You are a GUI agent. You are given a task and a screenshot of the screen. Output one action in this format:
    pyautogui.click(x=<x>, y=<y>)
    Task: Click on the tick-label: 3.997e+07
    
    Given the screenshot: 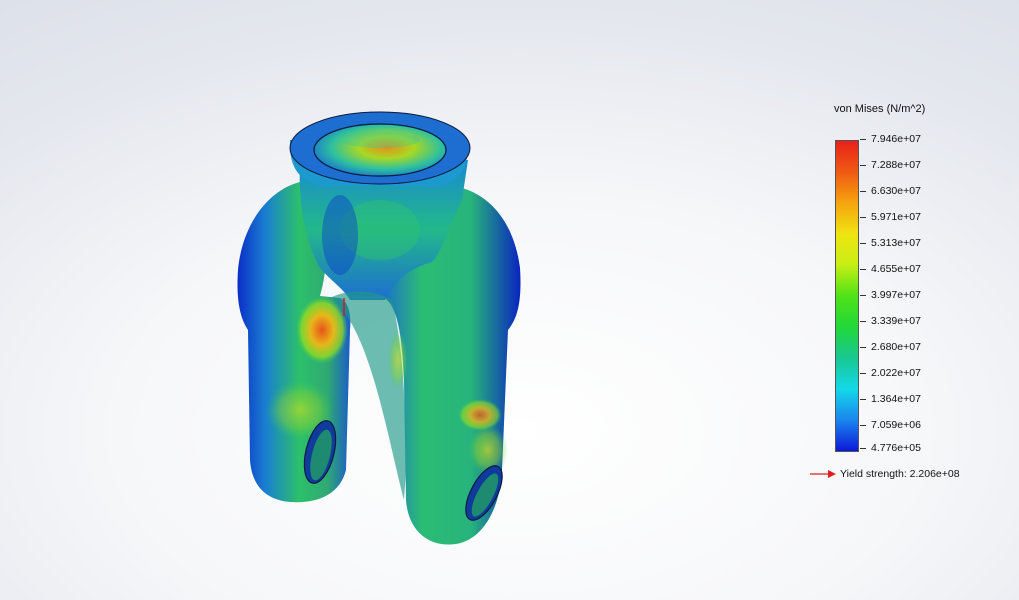 What is the action you would take?
    pyautogui.click(x=896, y=295)
    